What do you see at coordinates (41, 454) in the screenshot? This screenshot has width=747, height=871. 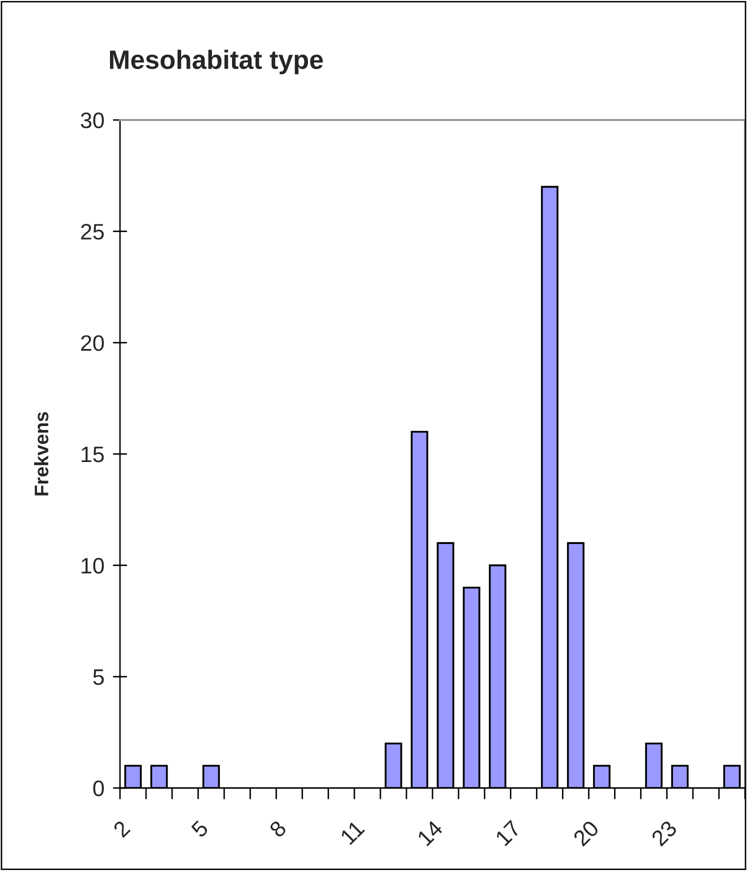 I see `y-axis-title: Frekvens` at bounding box center [41, 454].